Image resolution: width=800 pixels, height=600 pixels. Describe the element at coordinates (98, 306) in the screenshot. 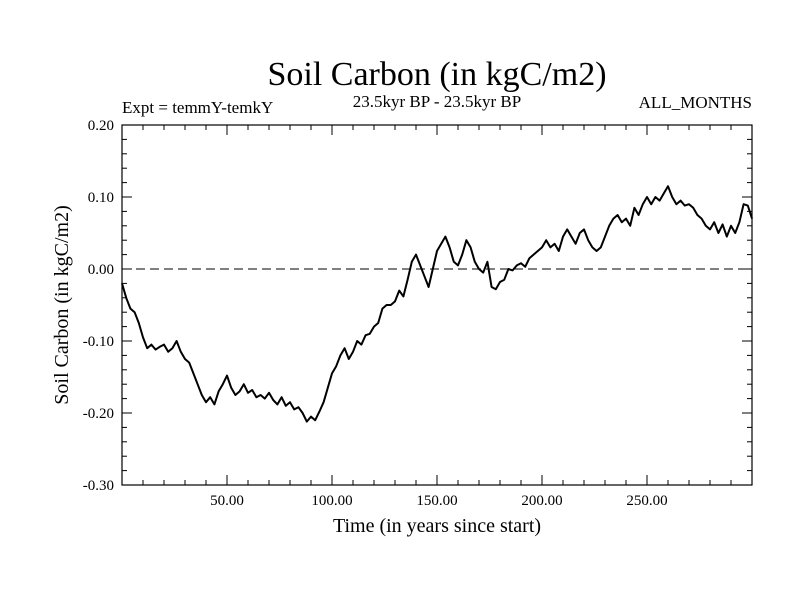

I see `y-tick-labels: -0.30 -0.20 -0.10 0.00 0.10 0.20` at that location.